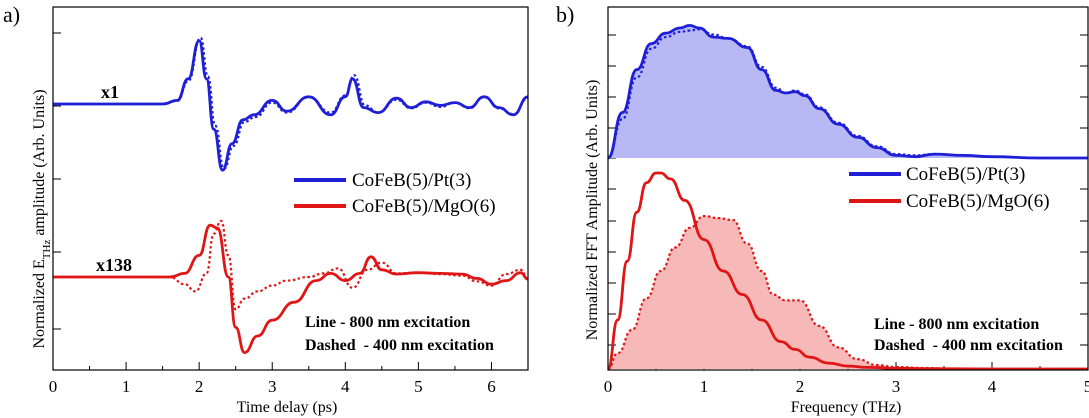  What do you see at coordinates (53, 386) in the screenshot?
I see `panel-a-xtick-label: 0` at bounding box center [53, 386].